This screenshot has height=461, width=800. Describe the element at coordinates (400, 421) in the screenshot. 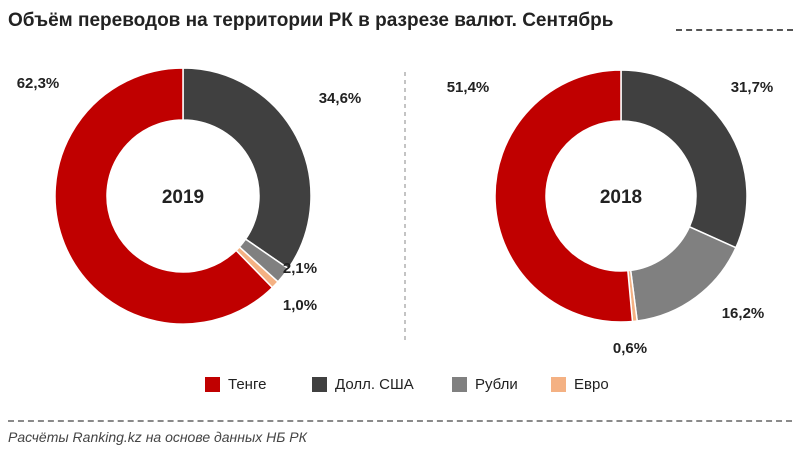

I see `footer-dashed-rule` at that location.